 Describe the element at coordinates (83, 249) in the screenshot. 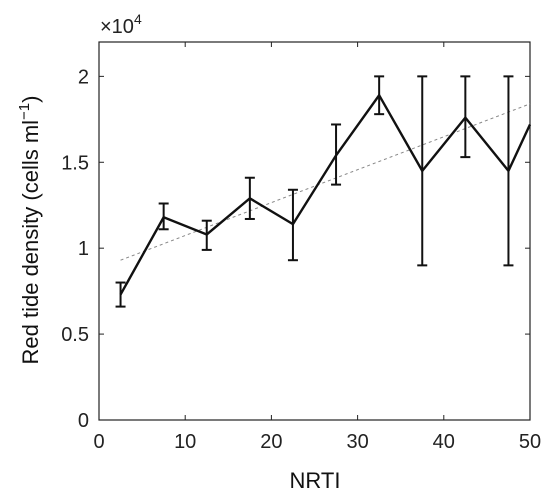

I see `y-tick-label: 1` at that location.